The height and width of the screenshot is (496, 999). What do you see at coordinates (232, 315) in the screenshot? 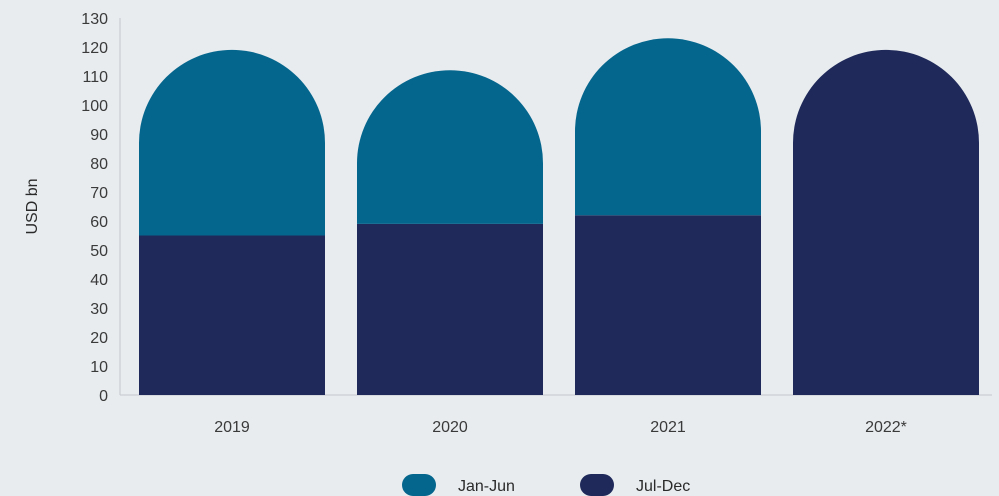
I see `bar-jul-dec-2019` at bounding box center [232, 315].